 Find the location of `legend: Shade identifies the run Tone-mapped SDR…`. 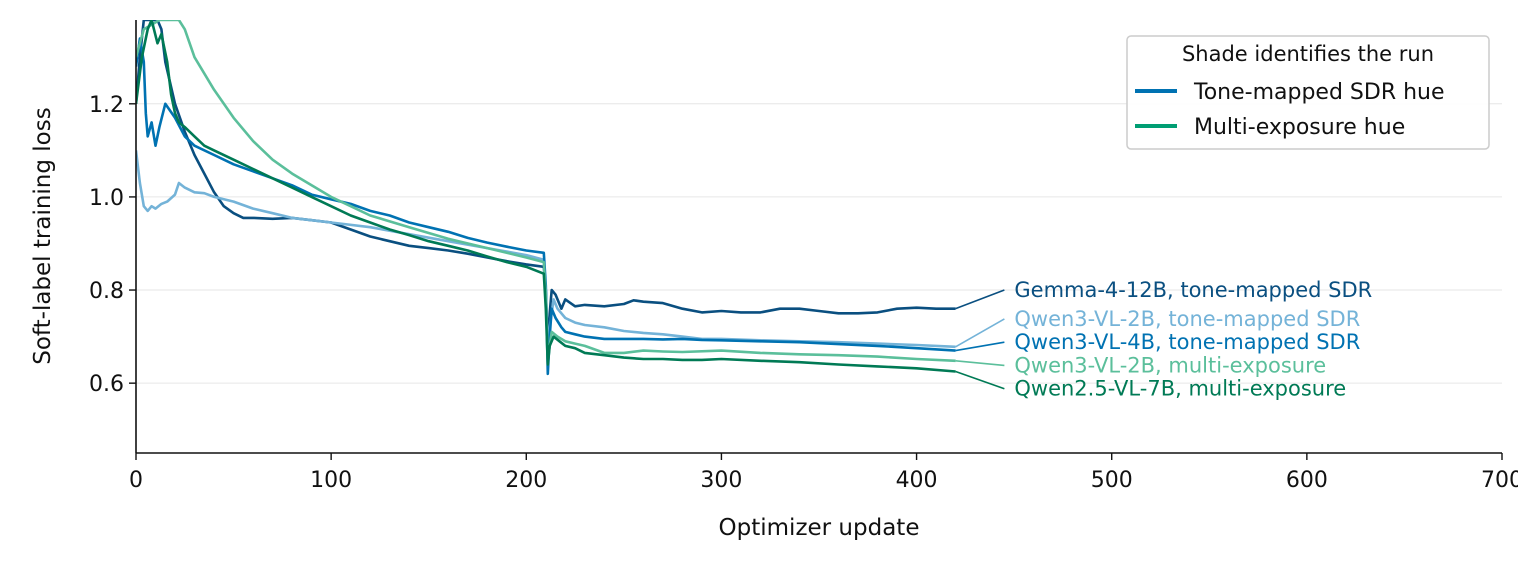

legend: Shade identifies the run Tone-mapped SDR… is located at coordinates (1308, 92).